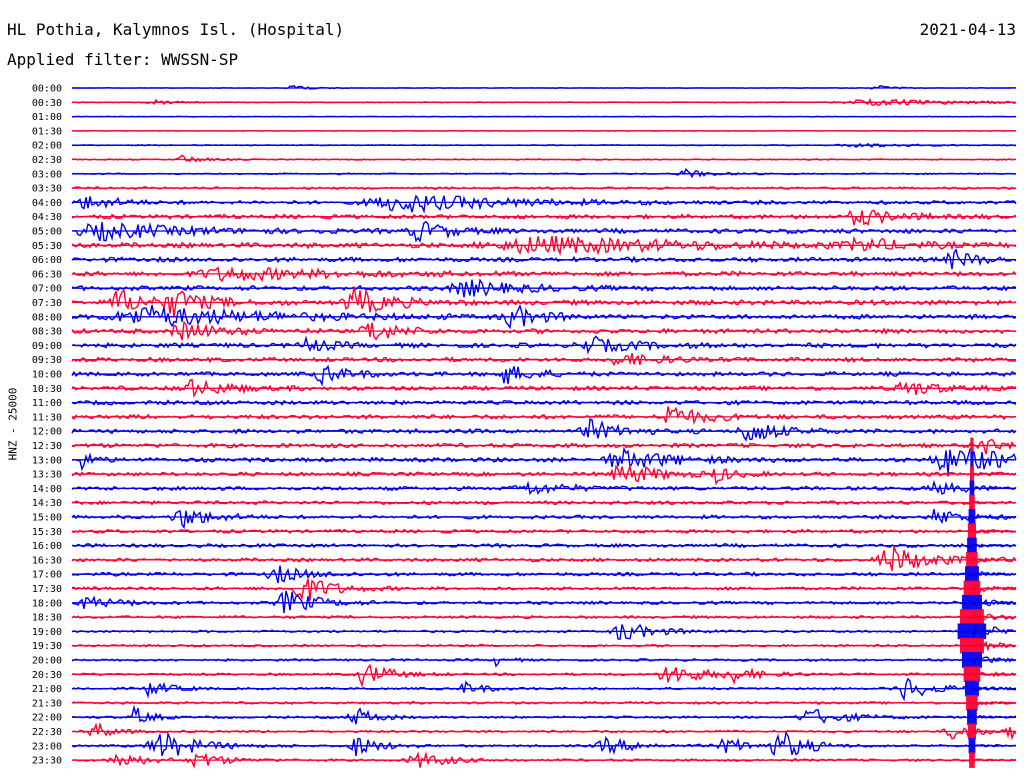 This screenshot has width=1024, height=780. What do you see at coordinates (47, 618) in the screenshot?
I see `row-label-1830: 18:30` at bounding box center [47, 618].